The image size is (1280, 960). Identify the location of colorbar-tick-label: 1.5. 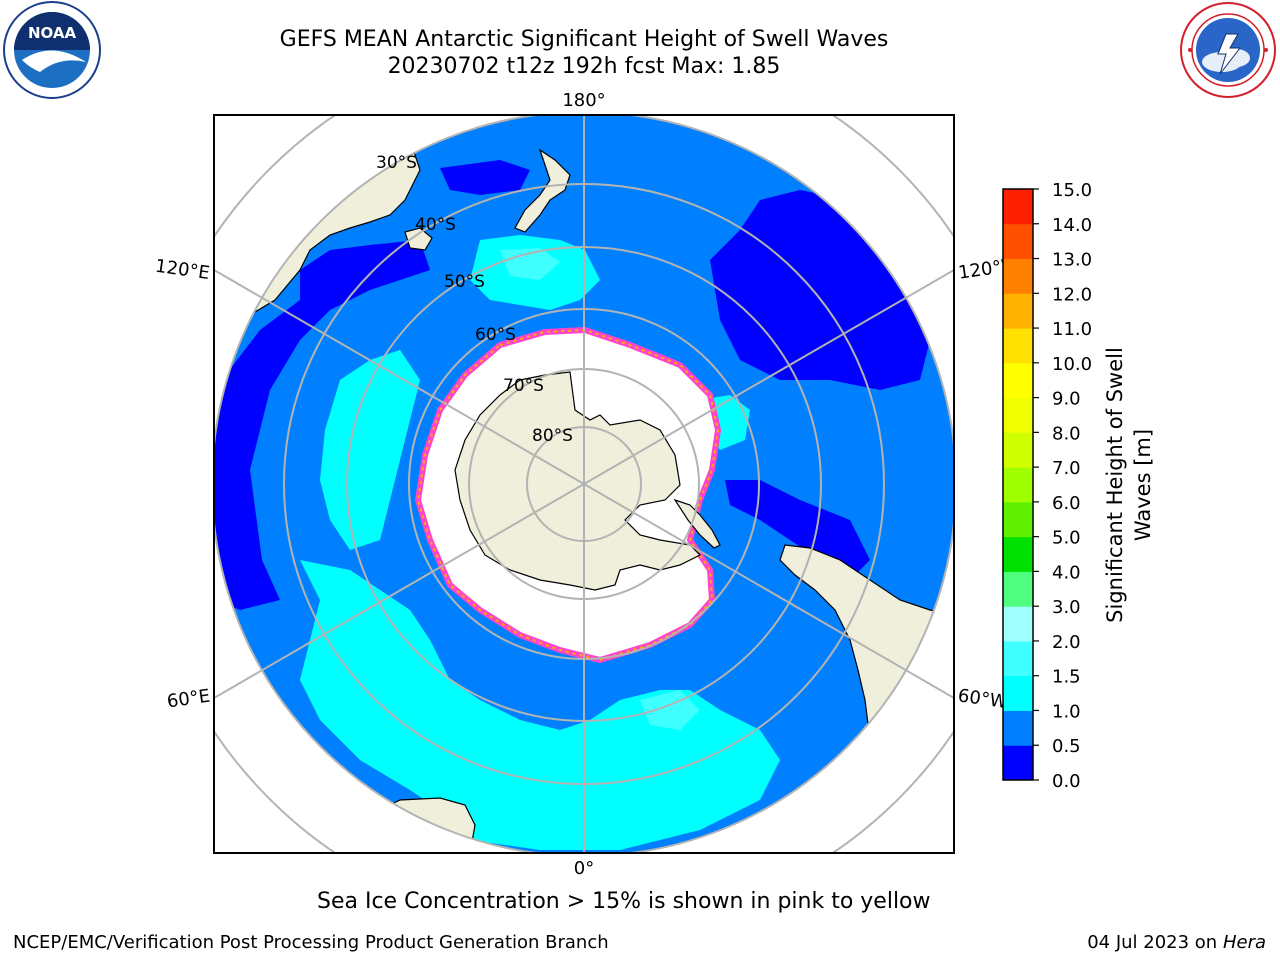
(1066, 677).